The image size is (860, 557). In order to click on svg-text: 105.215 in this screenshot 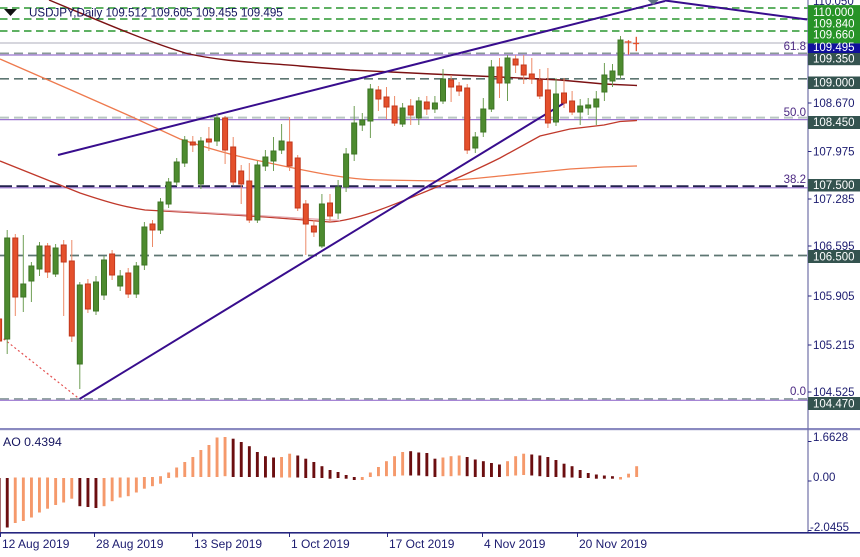, I will do `click(834, 346)`.